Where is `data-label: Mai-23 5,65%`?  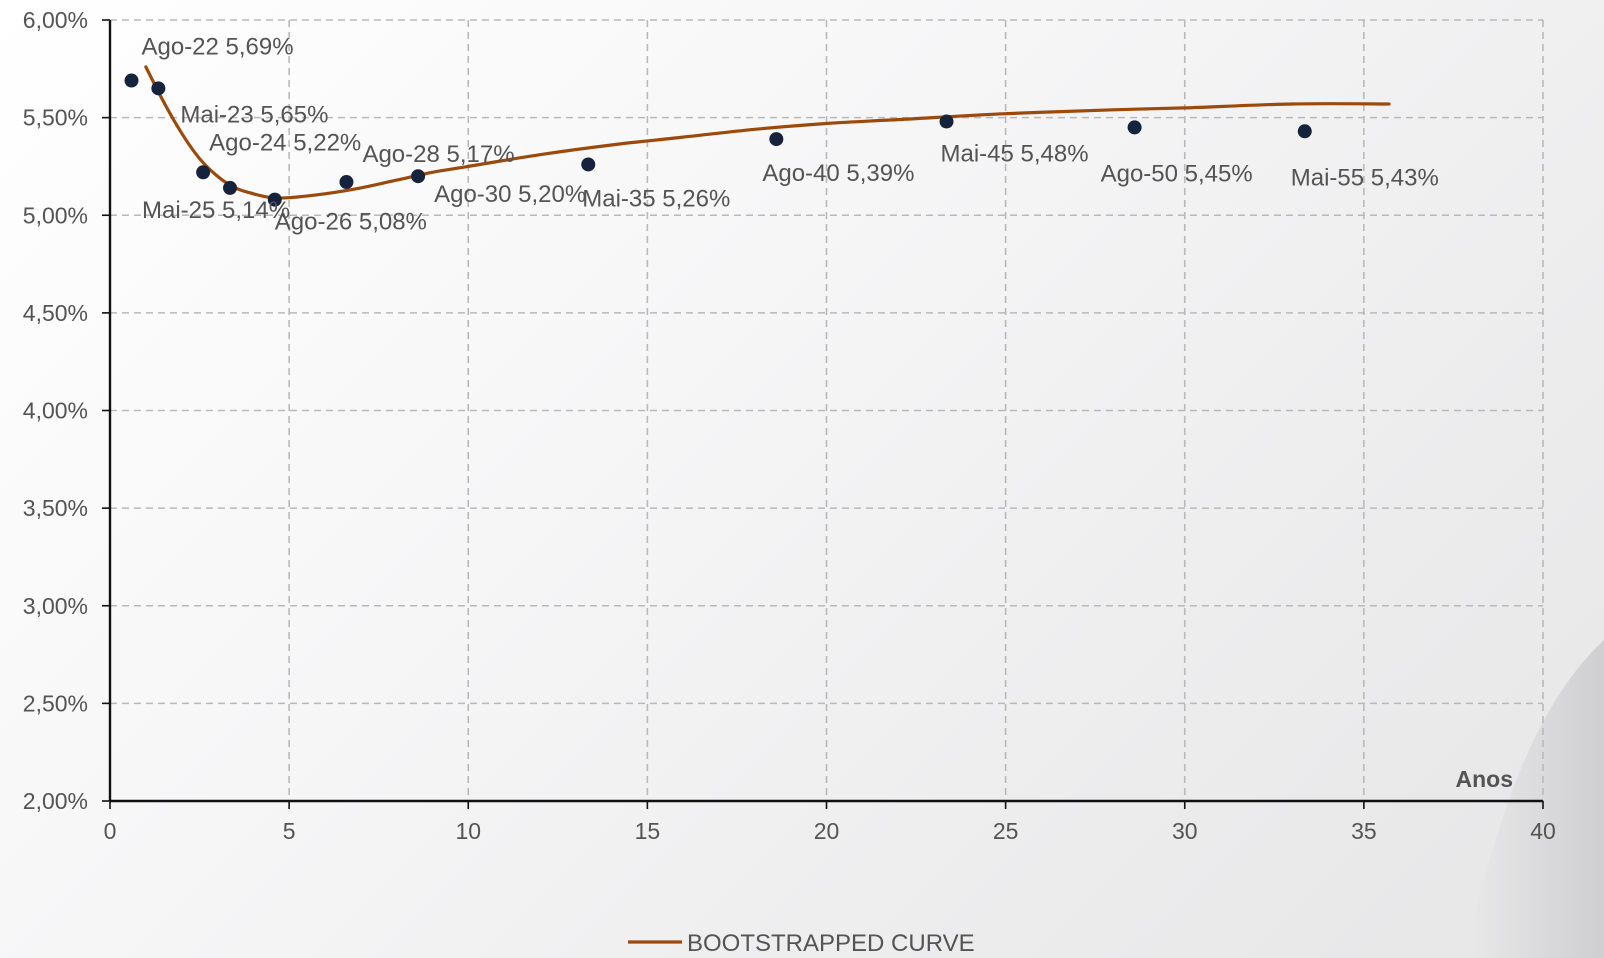
data-label: Mai-23 5,65% is located at coordinates (254, 114).